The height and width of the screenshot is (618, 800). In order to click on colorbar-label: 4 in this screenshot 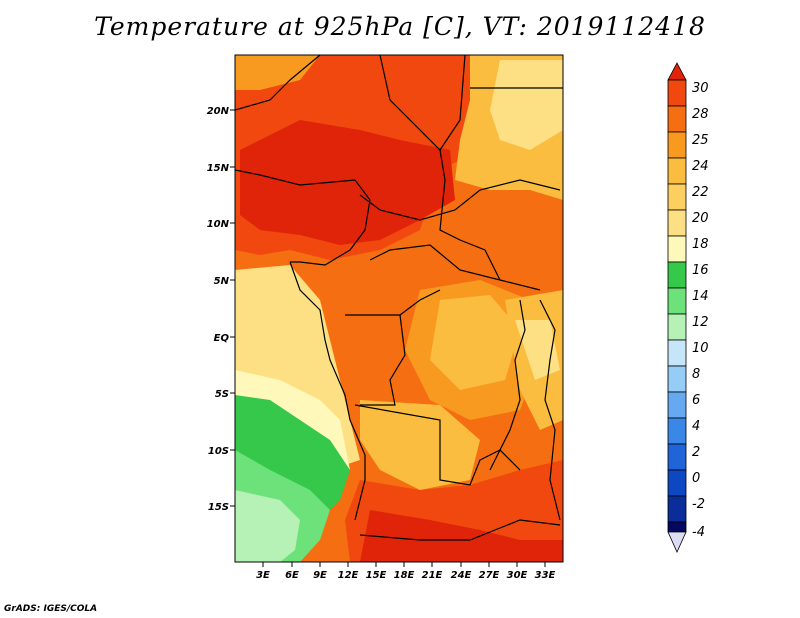, I will do `click(696, 426)`.